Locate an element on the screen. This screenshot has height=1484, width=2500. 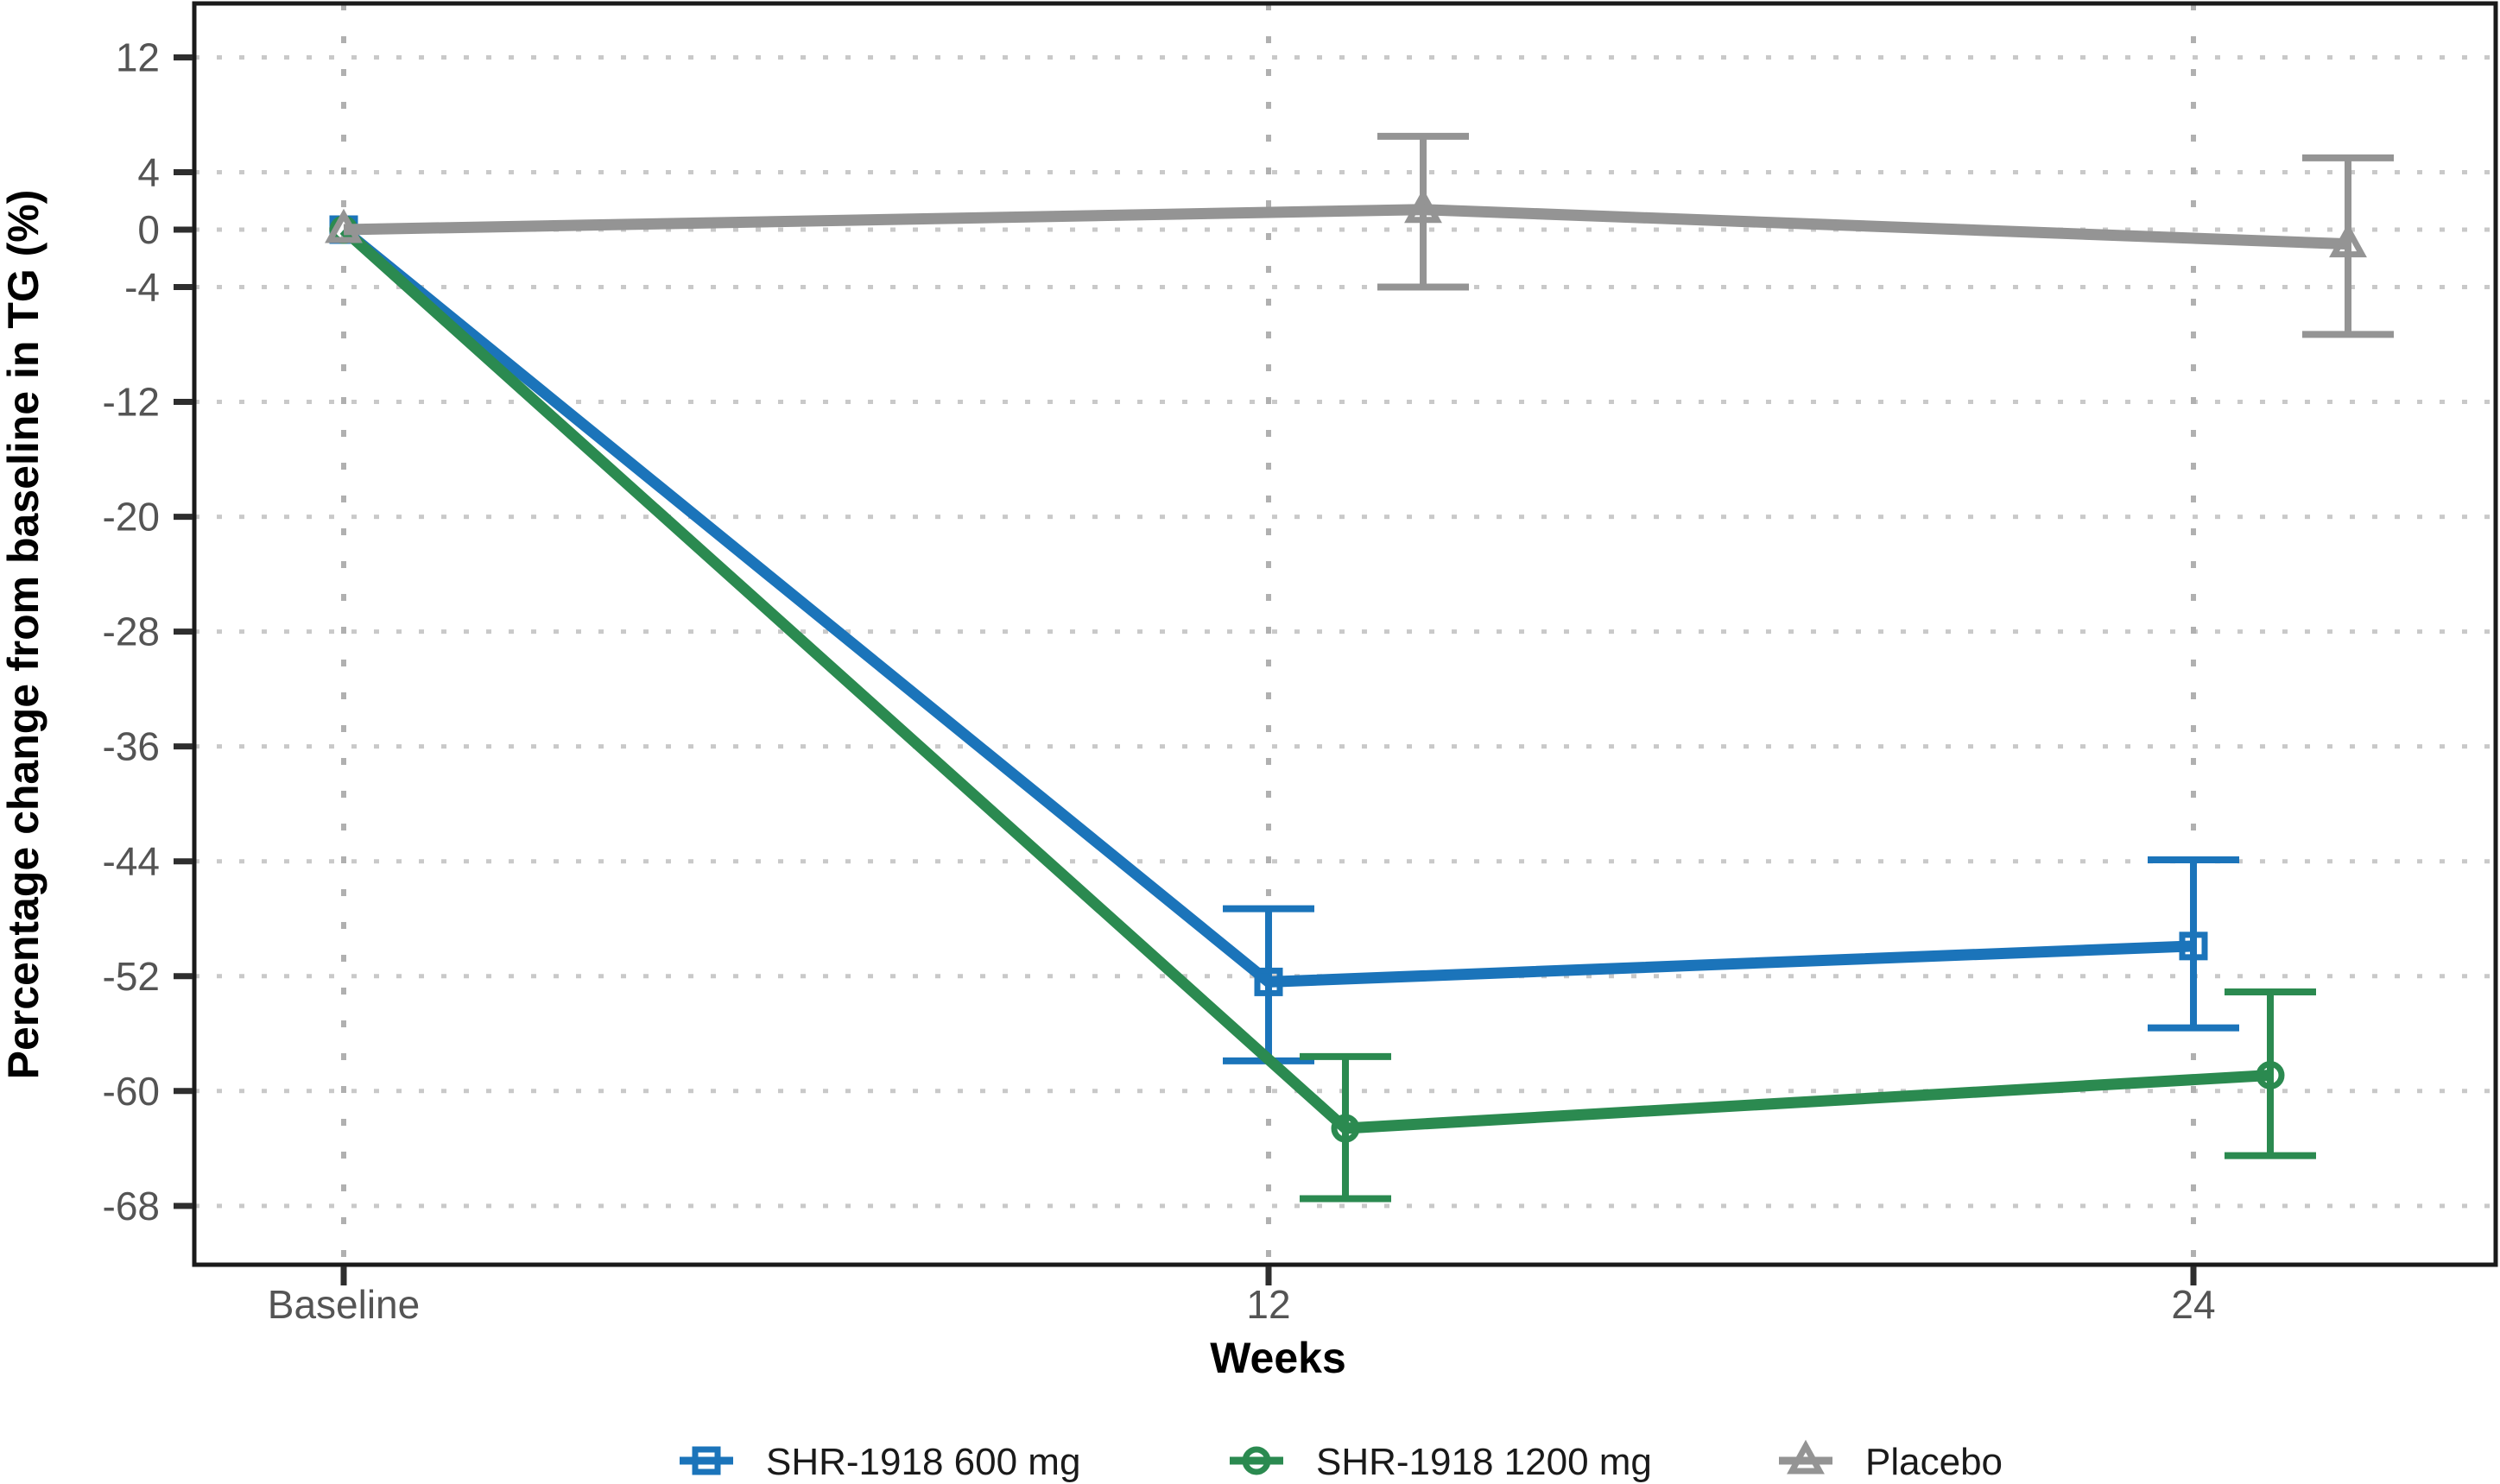
y-tick-label: -28 is located at coordinates (131, 631).